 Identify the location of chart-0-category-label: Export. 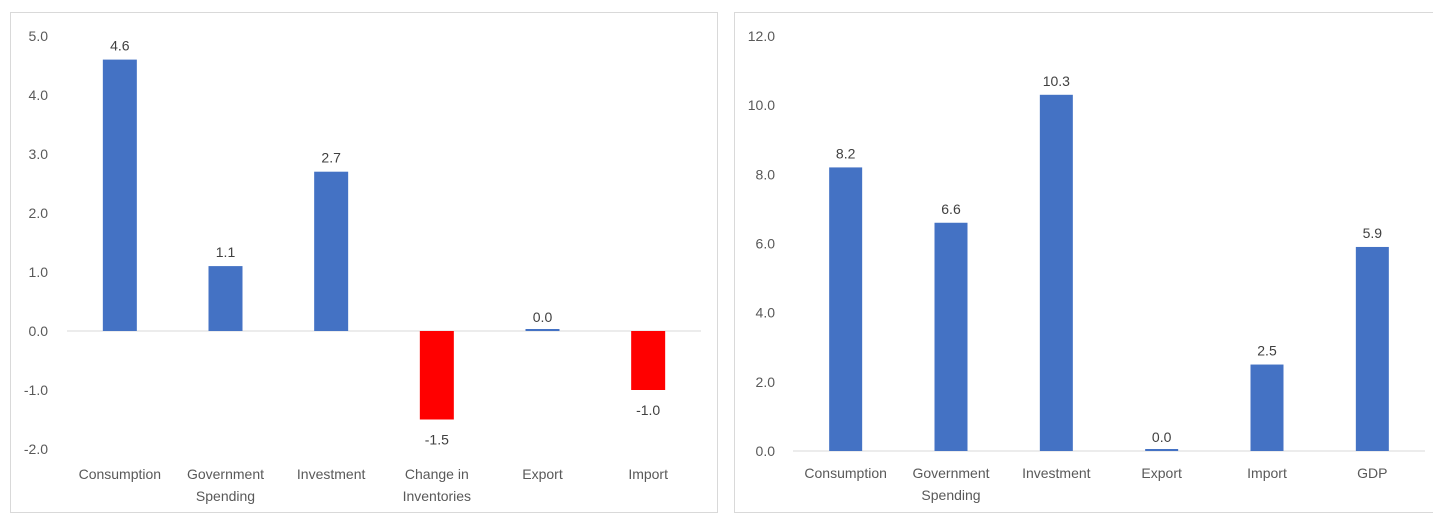
(542, 474).